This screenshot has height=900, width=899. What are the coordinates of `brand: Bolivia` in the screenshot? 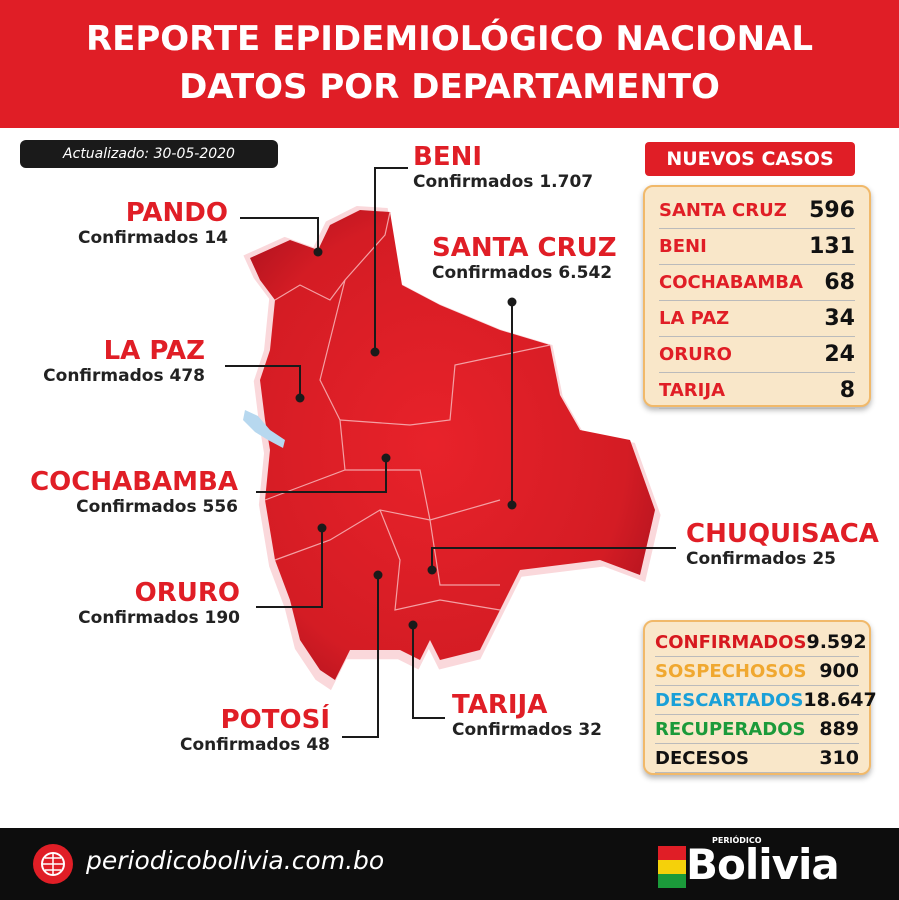 It's located at (763, 864).